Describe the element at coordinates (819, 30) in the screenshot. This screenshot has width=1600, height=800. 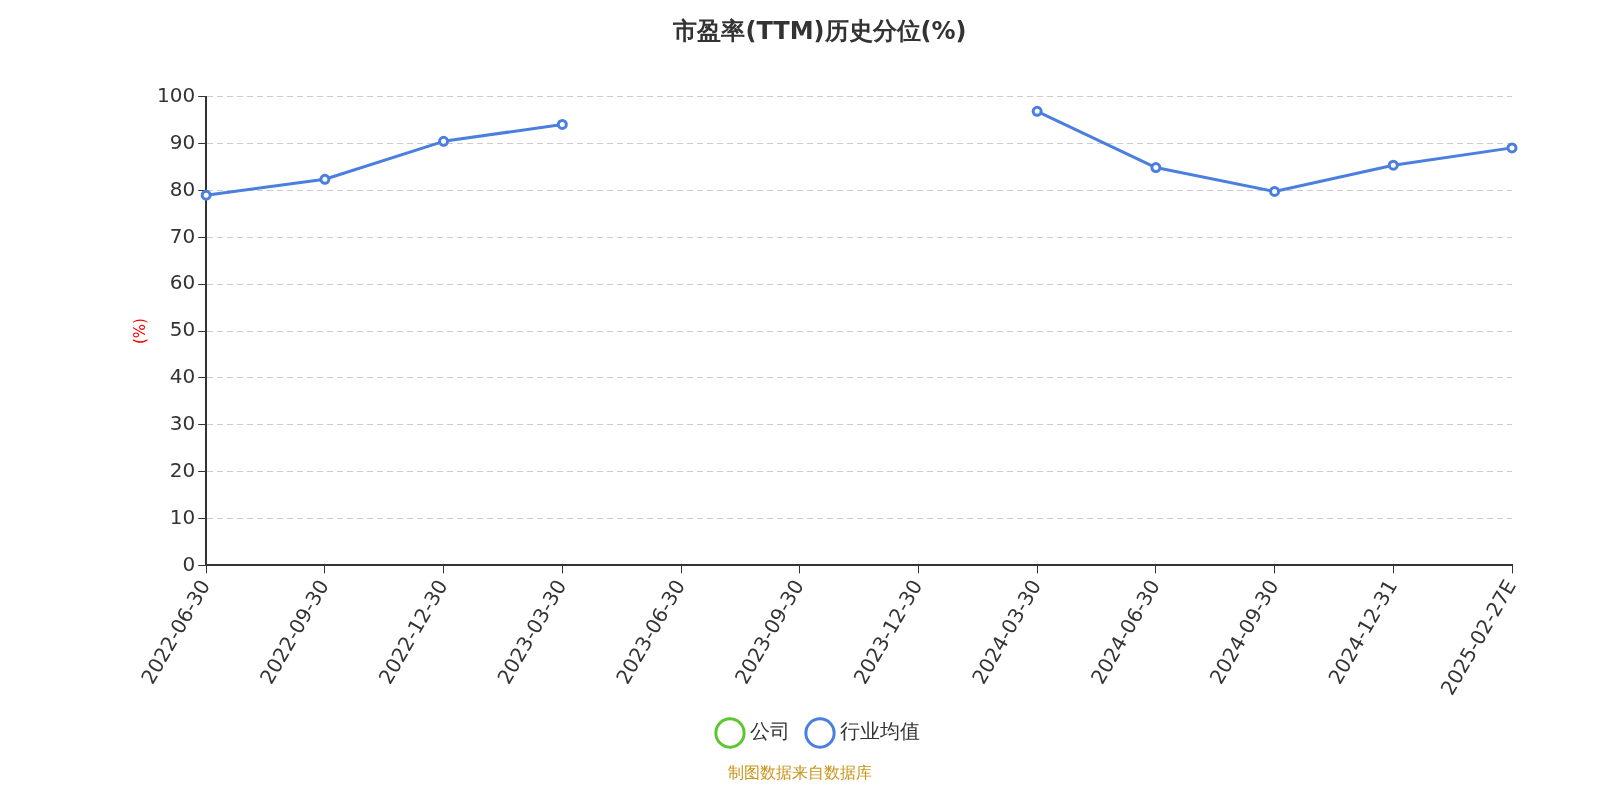
I see `chart-title: 市盈率(TTM)历史分位(%)` at that location.